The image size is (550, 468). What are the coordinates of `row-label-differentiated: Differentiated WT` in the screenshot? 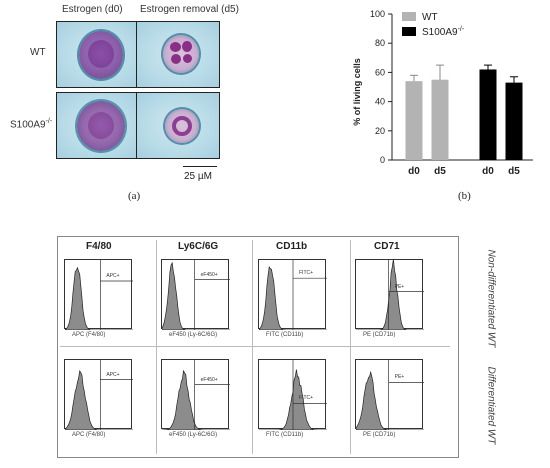 It's located at (491, 405).